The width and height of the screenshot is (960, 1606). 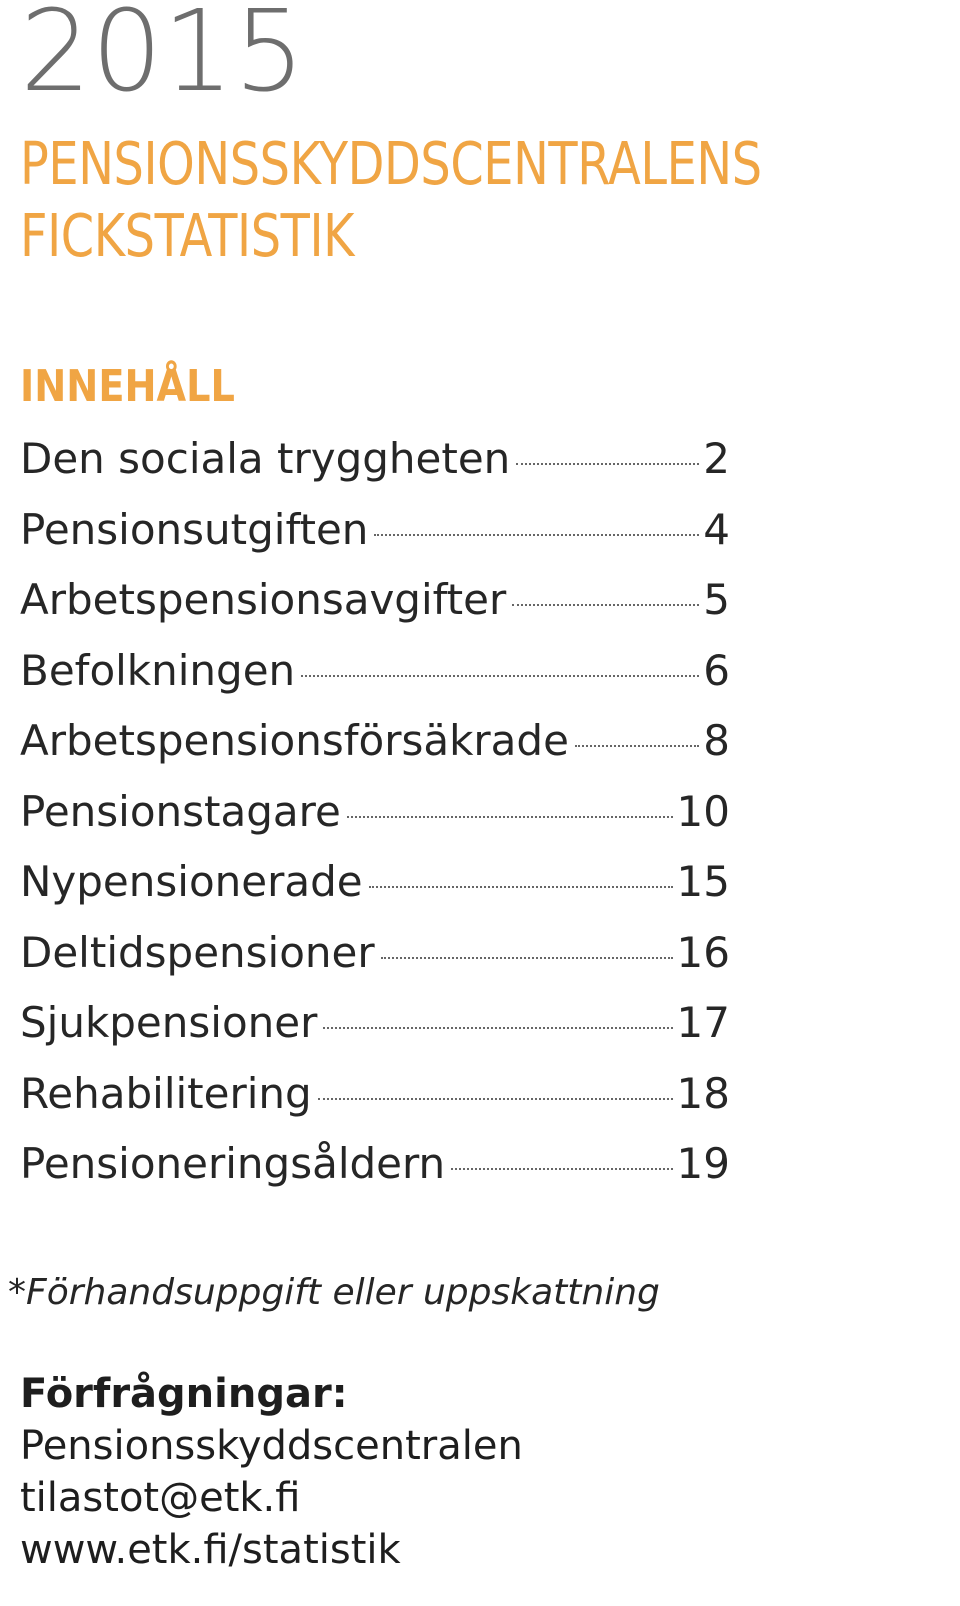 I want to click on contact-organization: Pensionsskyddscentralen, so click(x=271, y=1446).